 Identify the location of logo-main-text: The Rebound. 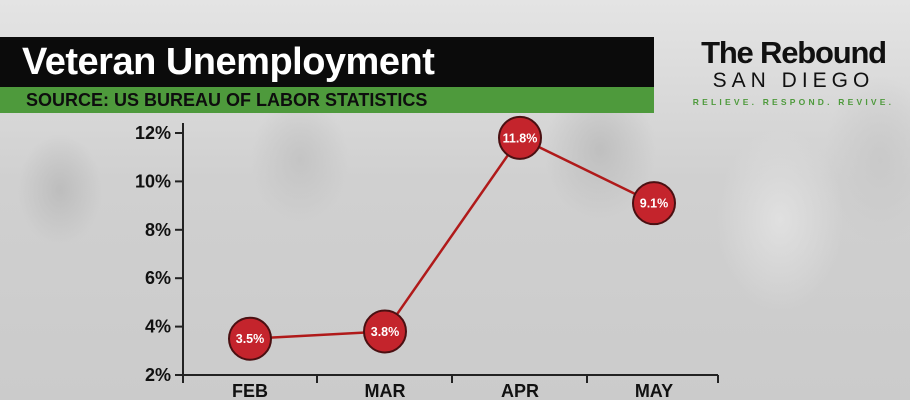
(794, 52).